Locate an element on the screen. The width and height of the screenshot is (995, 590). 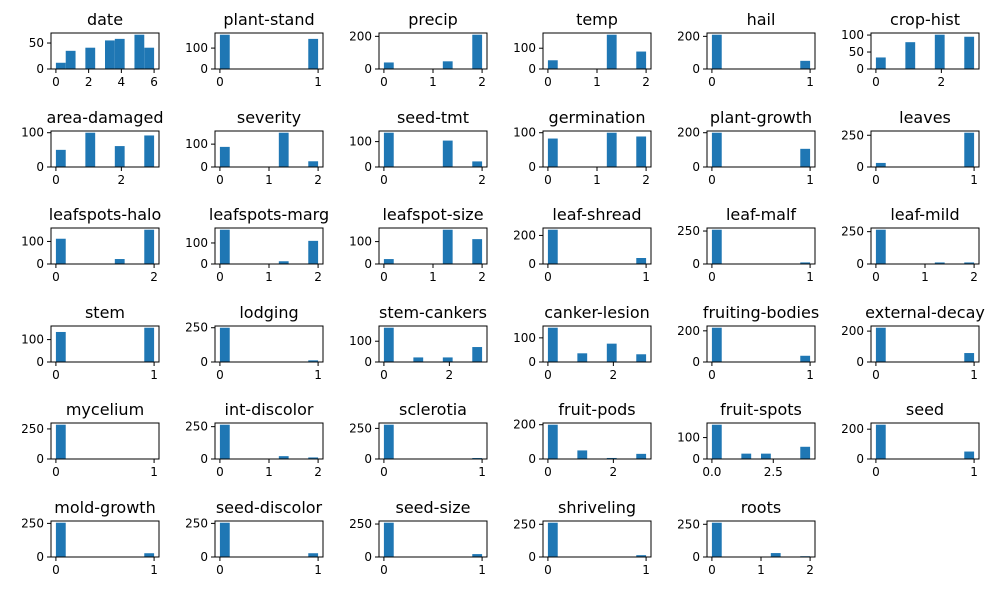
subplot-leaf-shread: leaf-shread0 10200 is located at coordinates (582, 244).